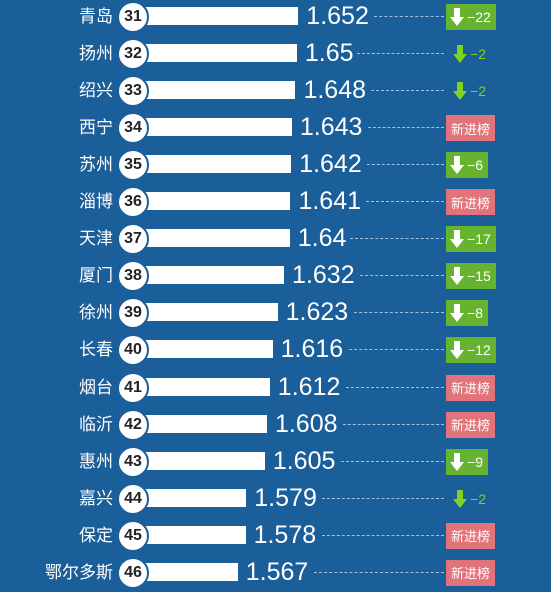  Describe the element at coordinates (483, 350) in the screenshot. I see `rank-change-amount: 12` at that location.